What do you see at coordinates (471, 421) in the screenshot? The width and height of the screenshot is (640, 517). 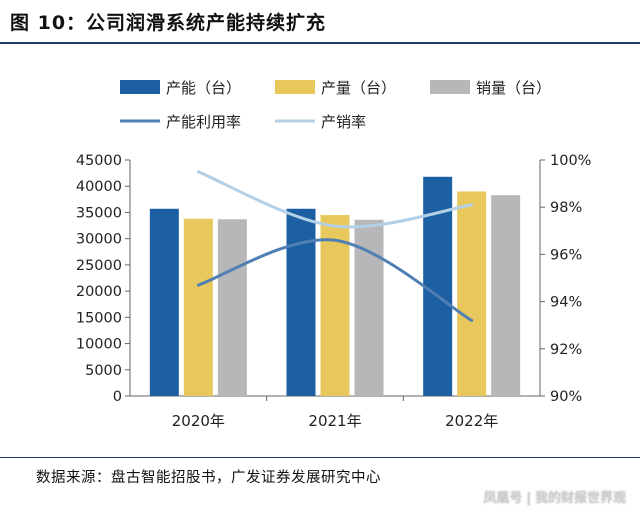 I see `x-tick-label: 2022年` at bounding box center [471, 421].